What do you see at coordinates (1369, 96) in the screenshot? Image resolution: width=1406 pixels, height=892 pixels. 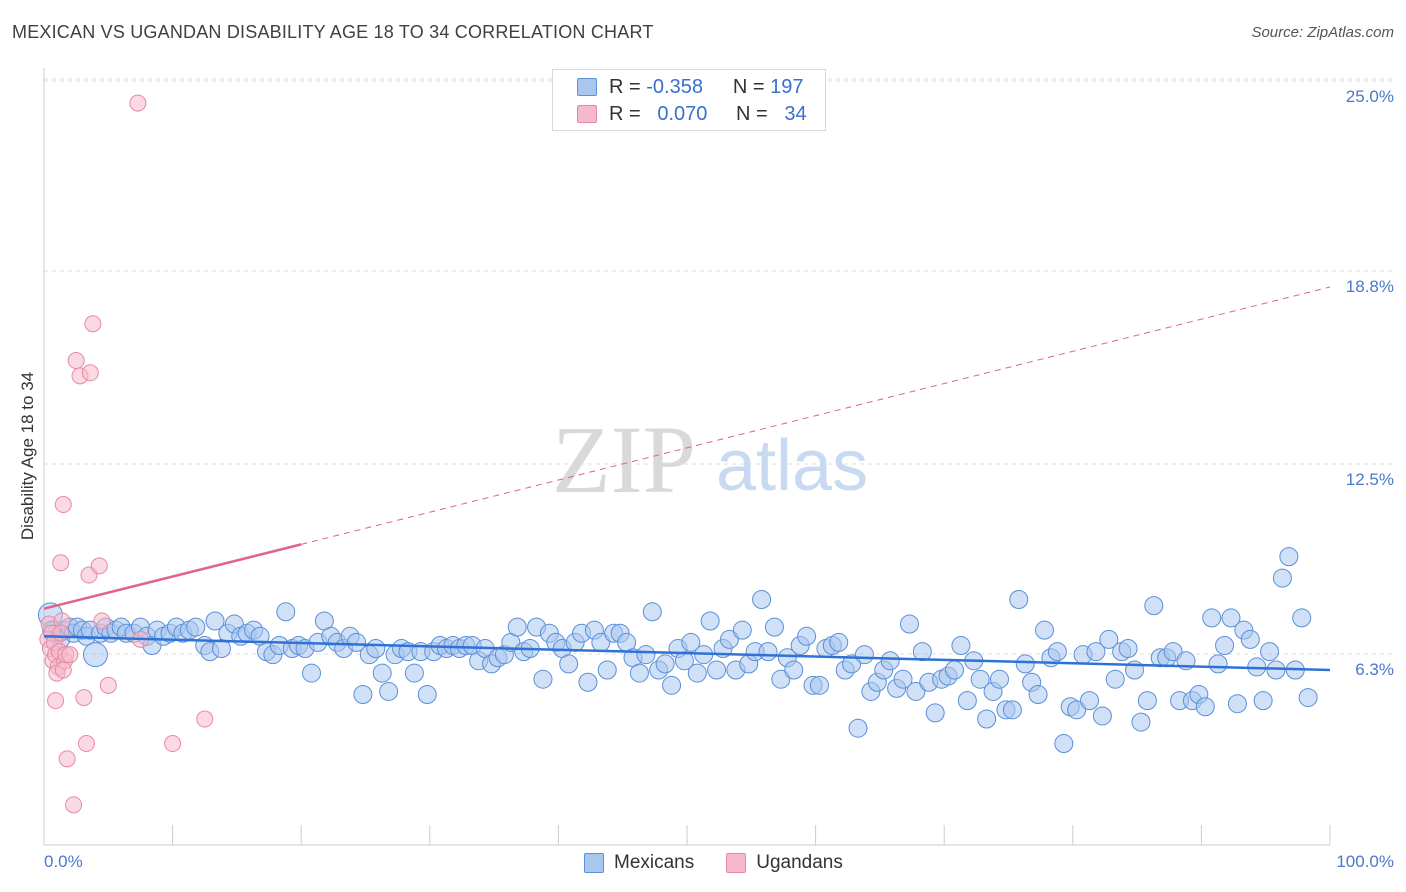 I see `y-tick-label: 25.0%` at bounding box center [1369, 96].